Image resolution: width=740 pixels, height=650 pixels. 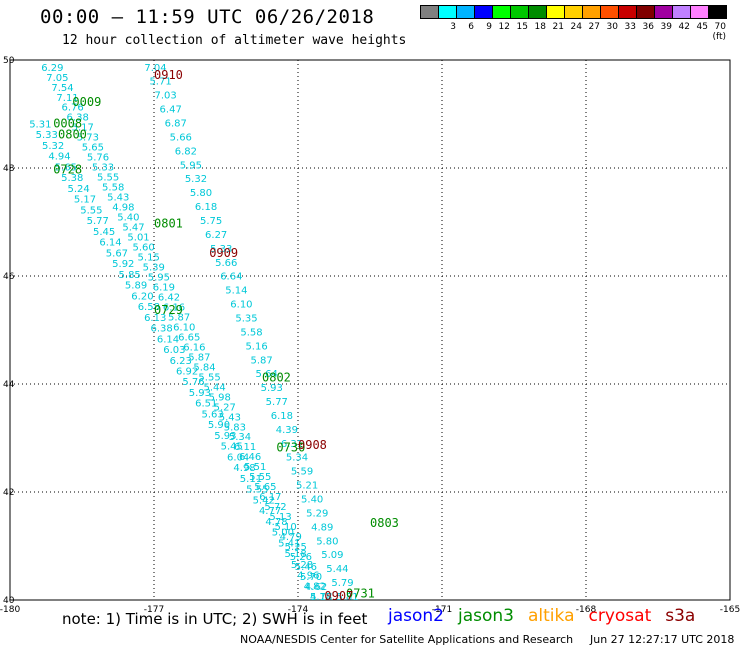 I want to click on pass-time-label: 0907, so click(x=338, y=596).